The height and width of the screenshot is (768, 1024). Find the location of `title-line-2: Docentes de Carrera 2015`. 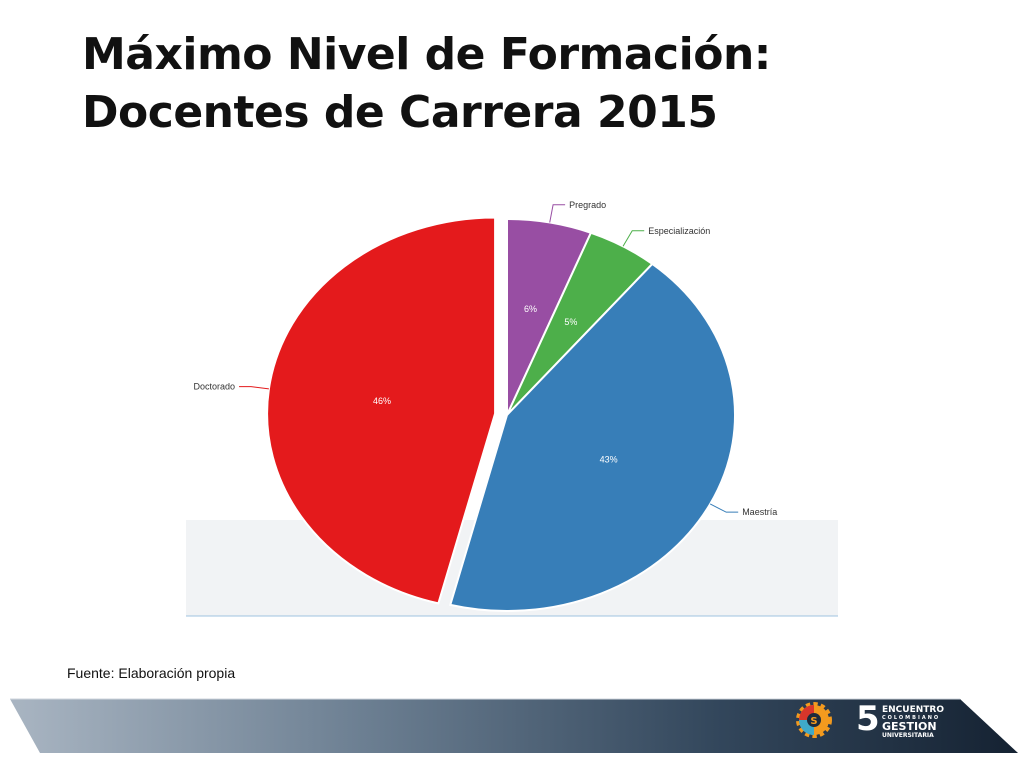

title-line-2: Docentes de Carrera 2015 is located at coordinates (400, 112).